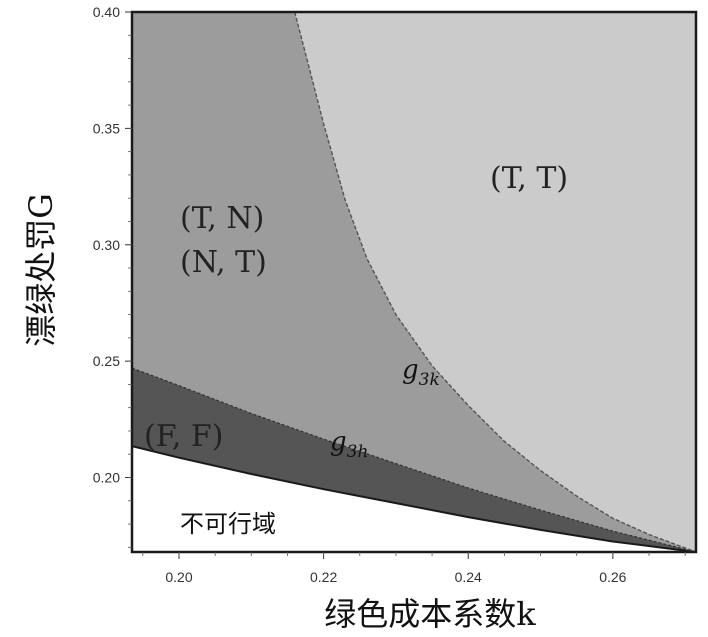  I want to click on label-g3k: g3k, so click(421, 372).